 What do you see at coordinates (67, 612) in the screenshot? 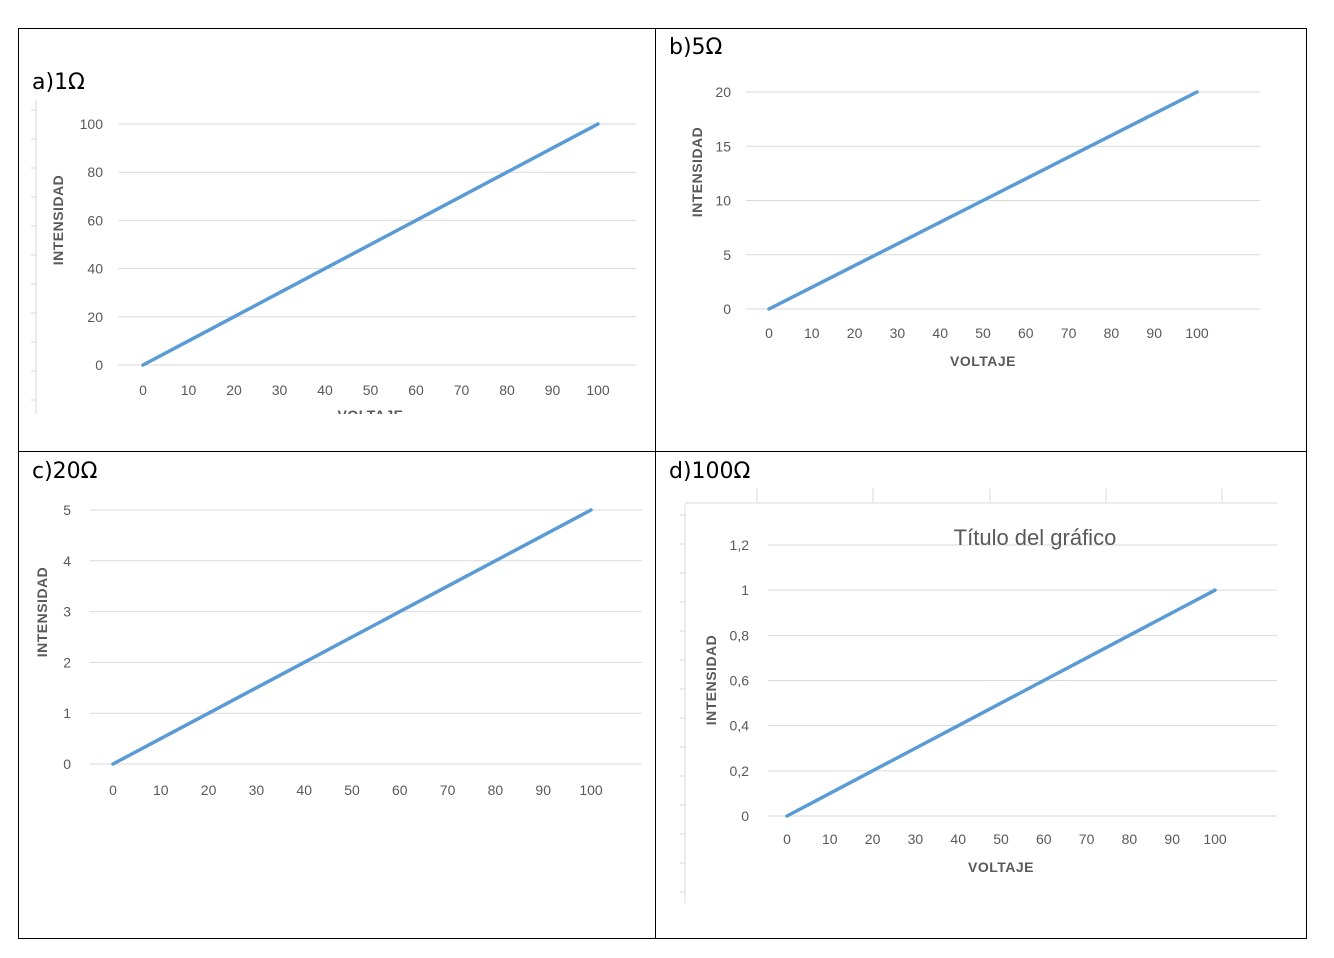
I see `y-tick-label: 3` at bounding box center [67, 612].